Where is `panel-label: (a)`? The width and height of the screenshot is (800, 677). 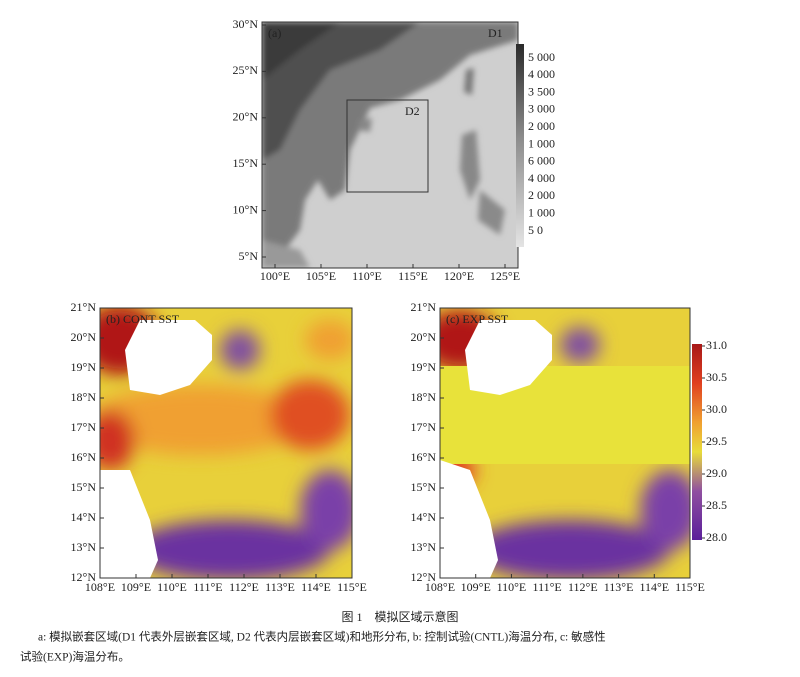
panel-label: (a) is located at coordinates (274, 33).